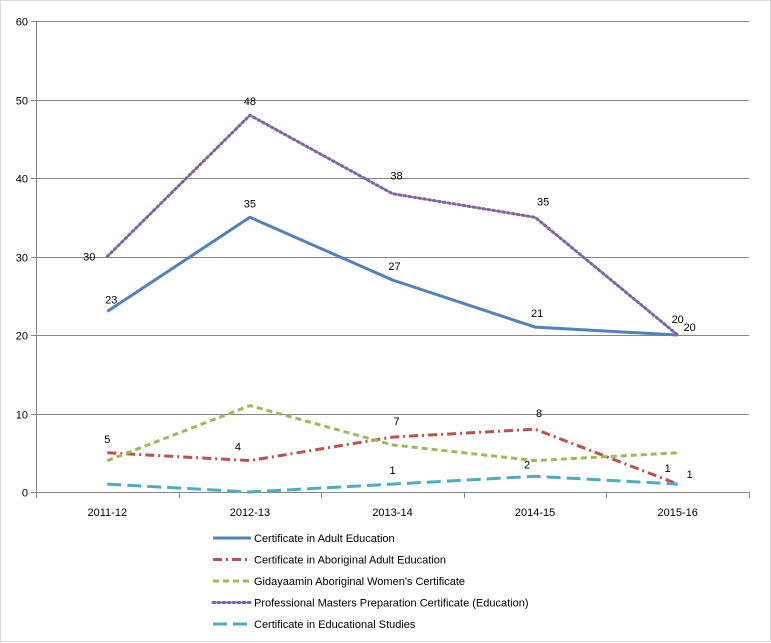 This screenshot has height=643, width=771. What do you see at coordinates (527, 465) in the screenshot?
I see `data-label-series-4-point-3: 2` at bounding box center [527, 465].